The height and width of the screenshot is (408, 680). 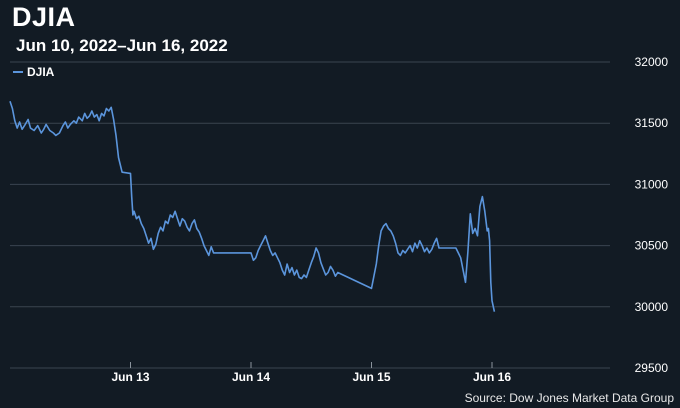 I want to click on x-tick-label: Jun 16, so click(x=492, y=377).